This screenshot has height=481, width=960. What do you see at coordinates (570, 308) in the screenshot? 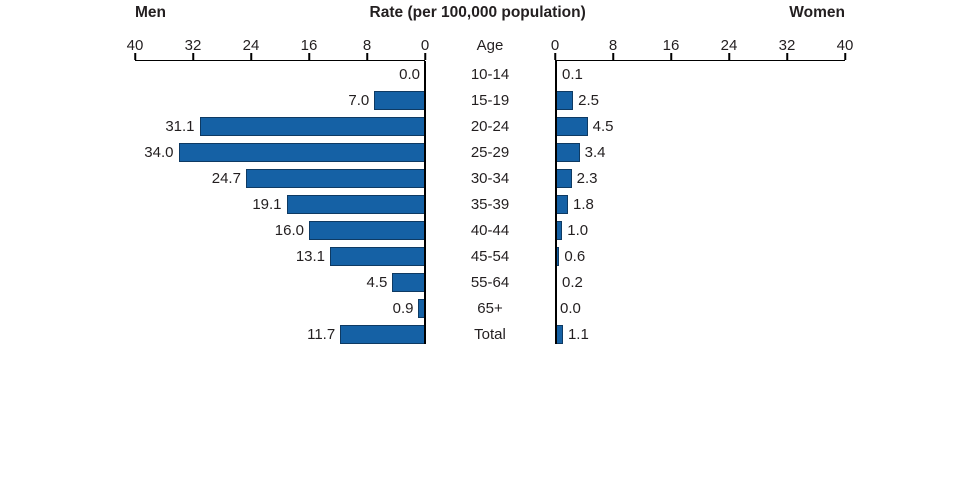
I see `women-value-label: 0.0` at bounding box center [570, 308].